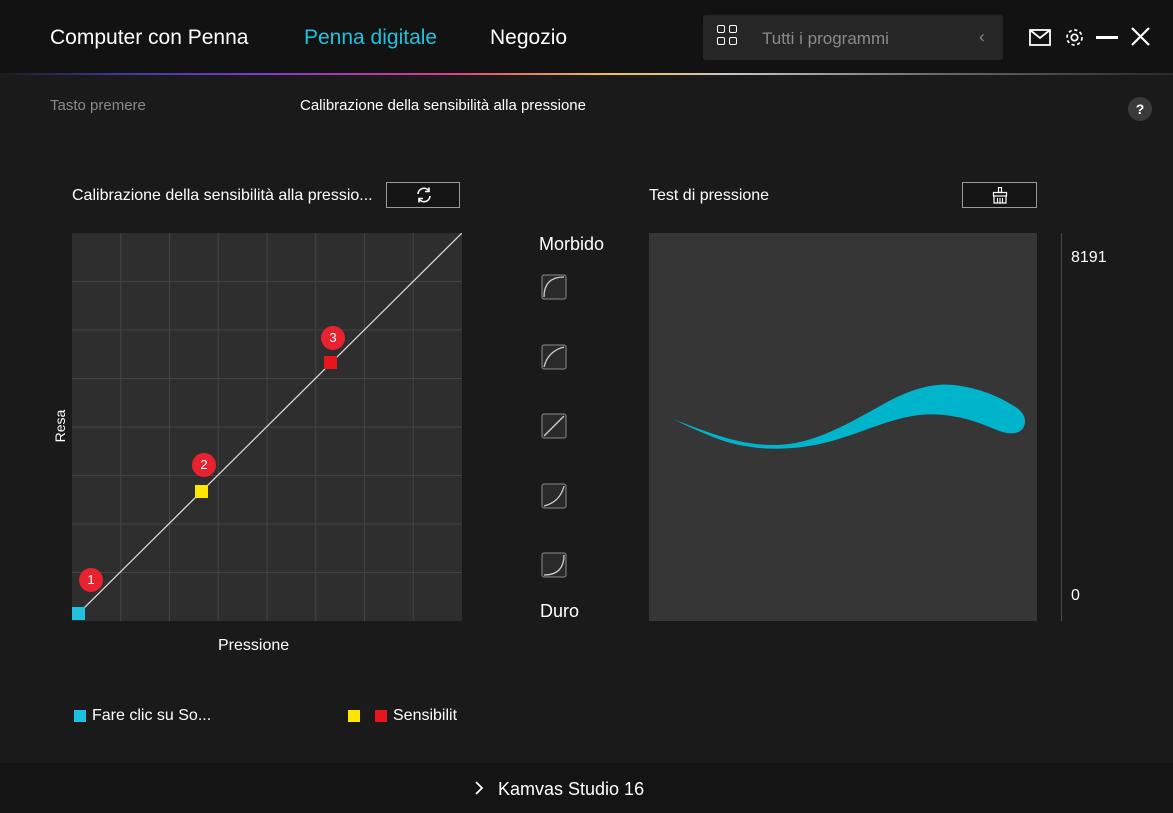  I want to click on y-axis-label: Resa, so click(60, 426).